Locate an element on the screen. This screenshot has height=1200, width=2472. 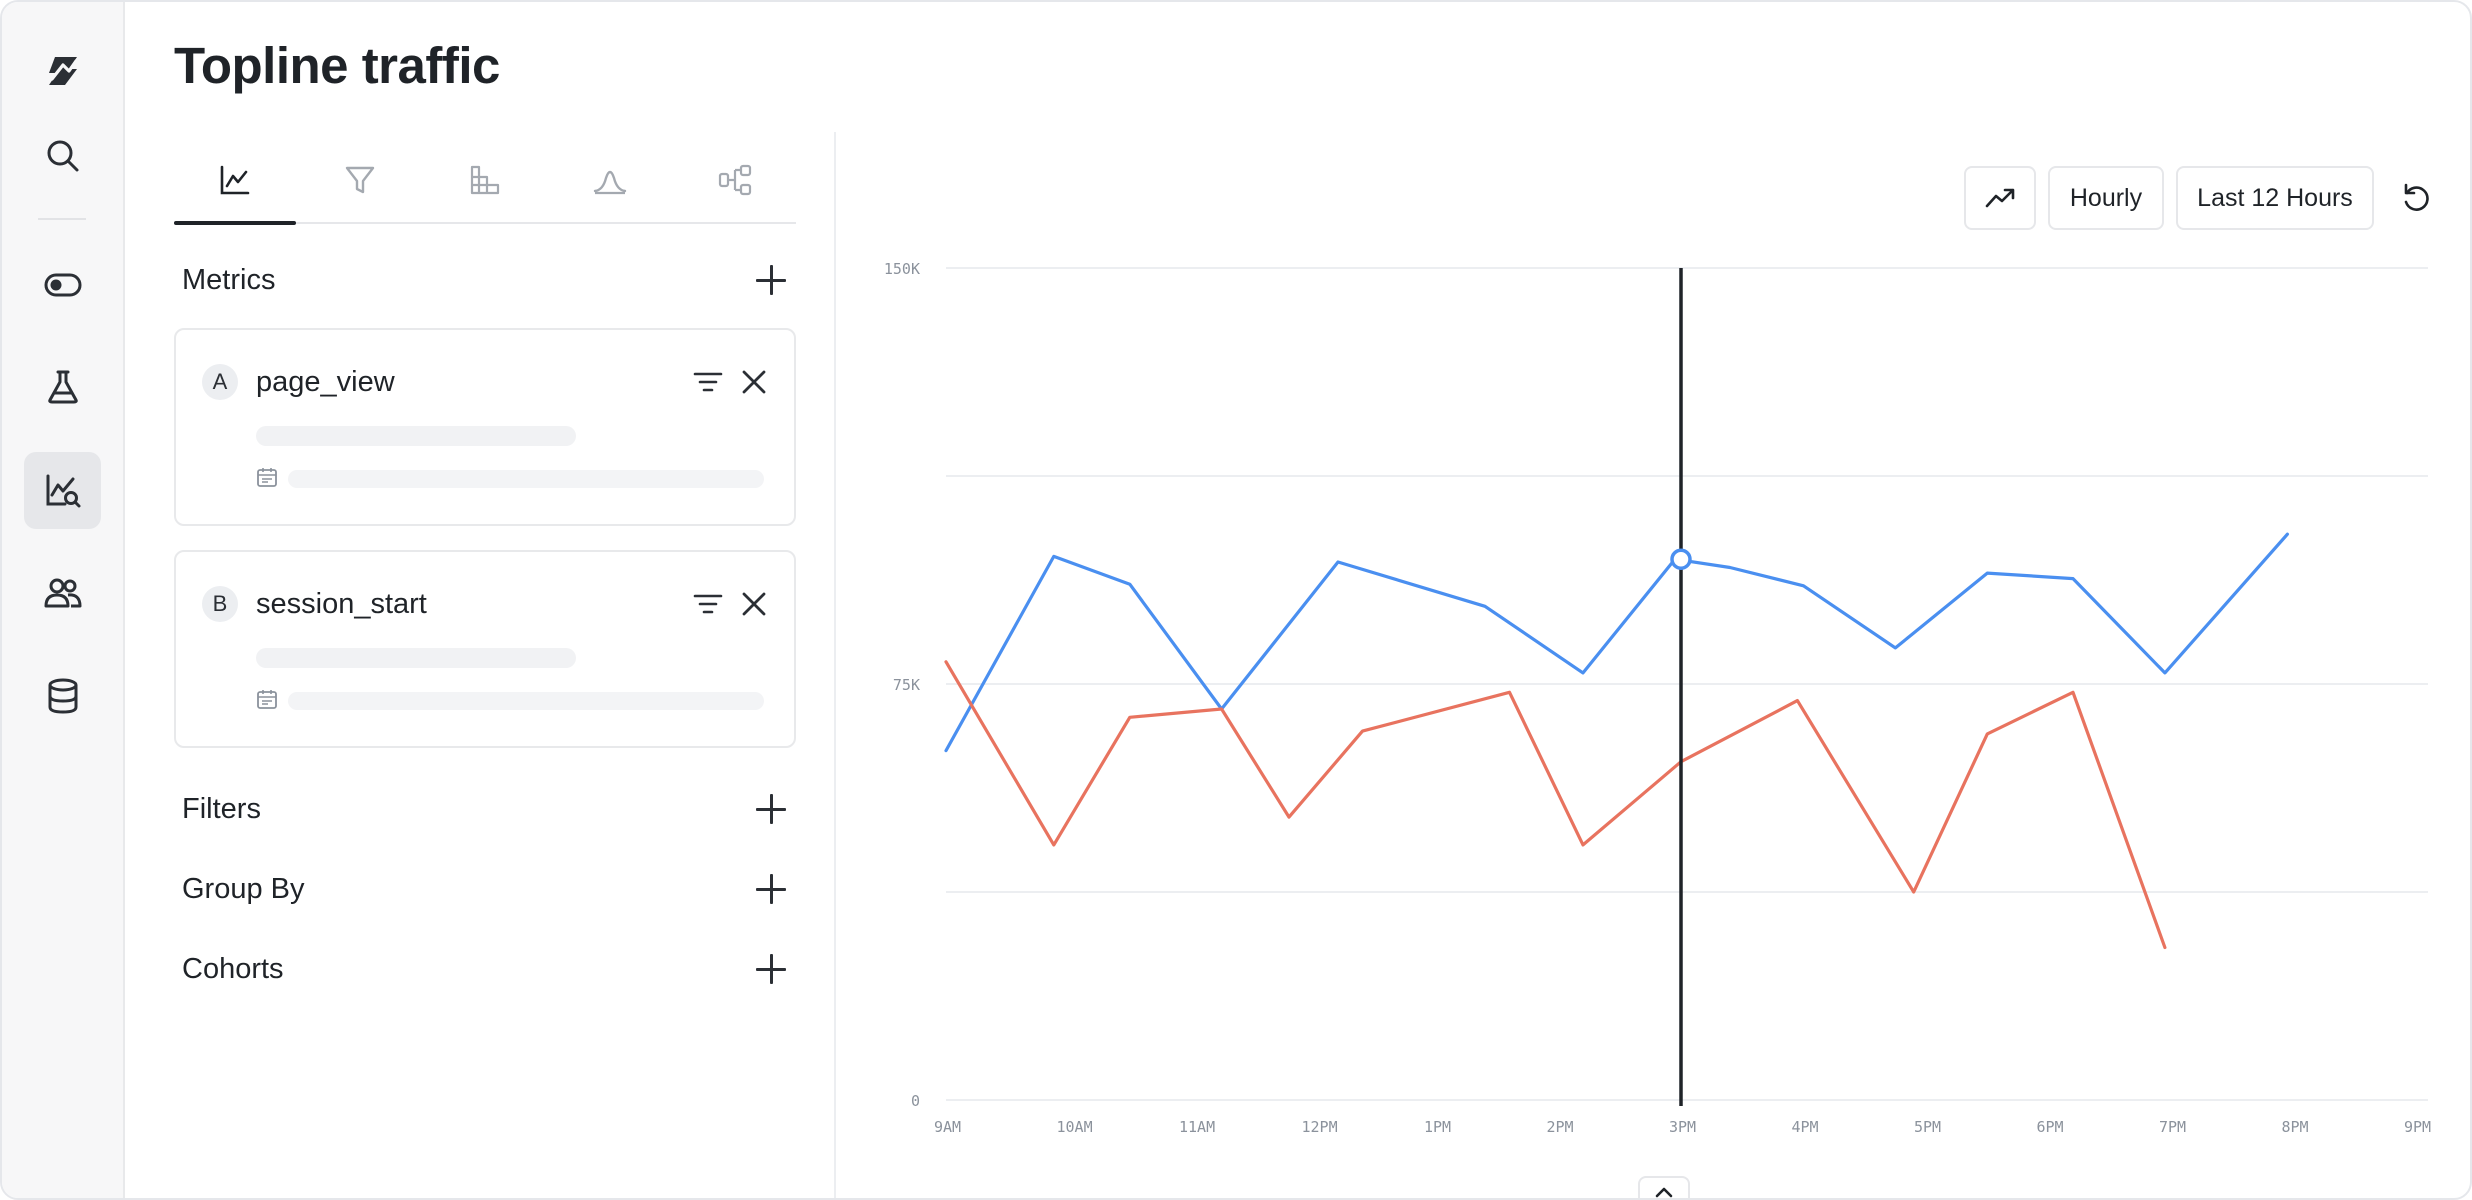
tab-funnels is located at coordinates (360, 192).